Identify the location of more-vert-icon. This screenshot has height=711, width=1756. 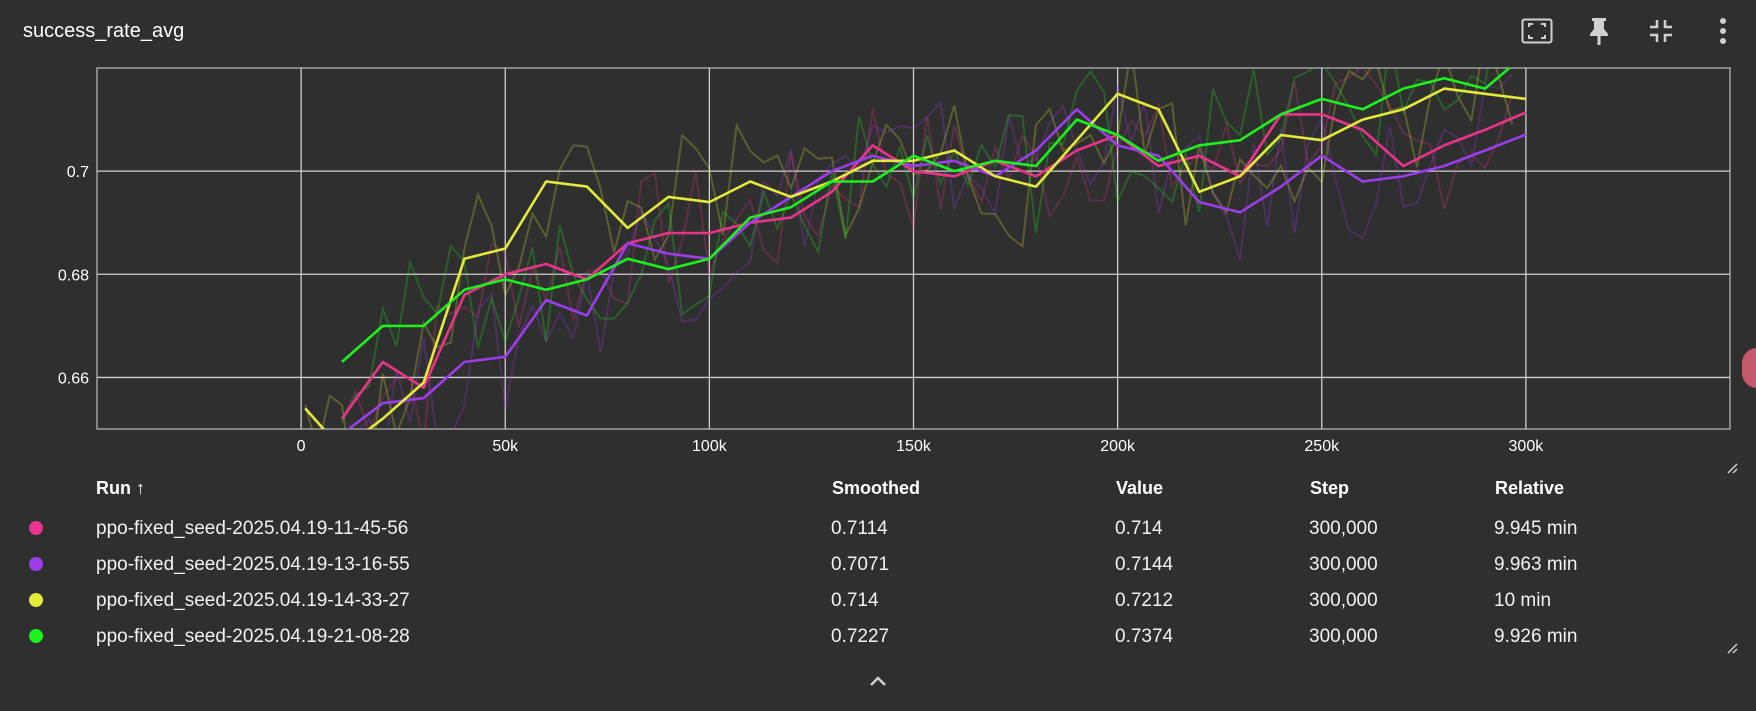
(1723, 31).